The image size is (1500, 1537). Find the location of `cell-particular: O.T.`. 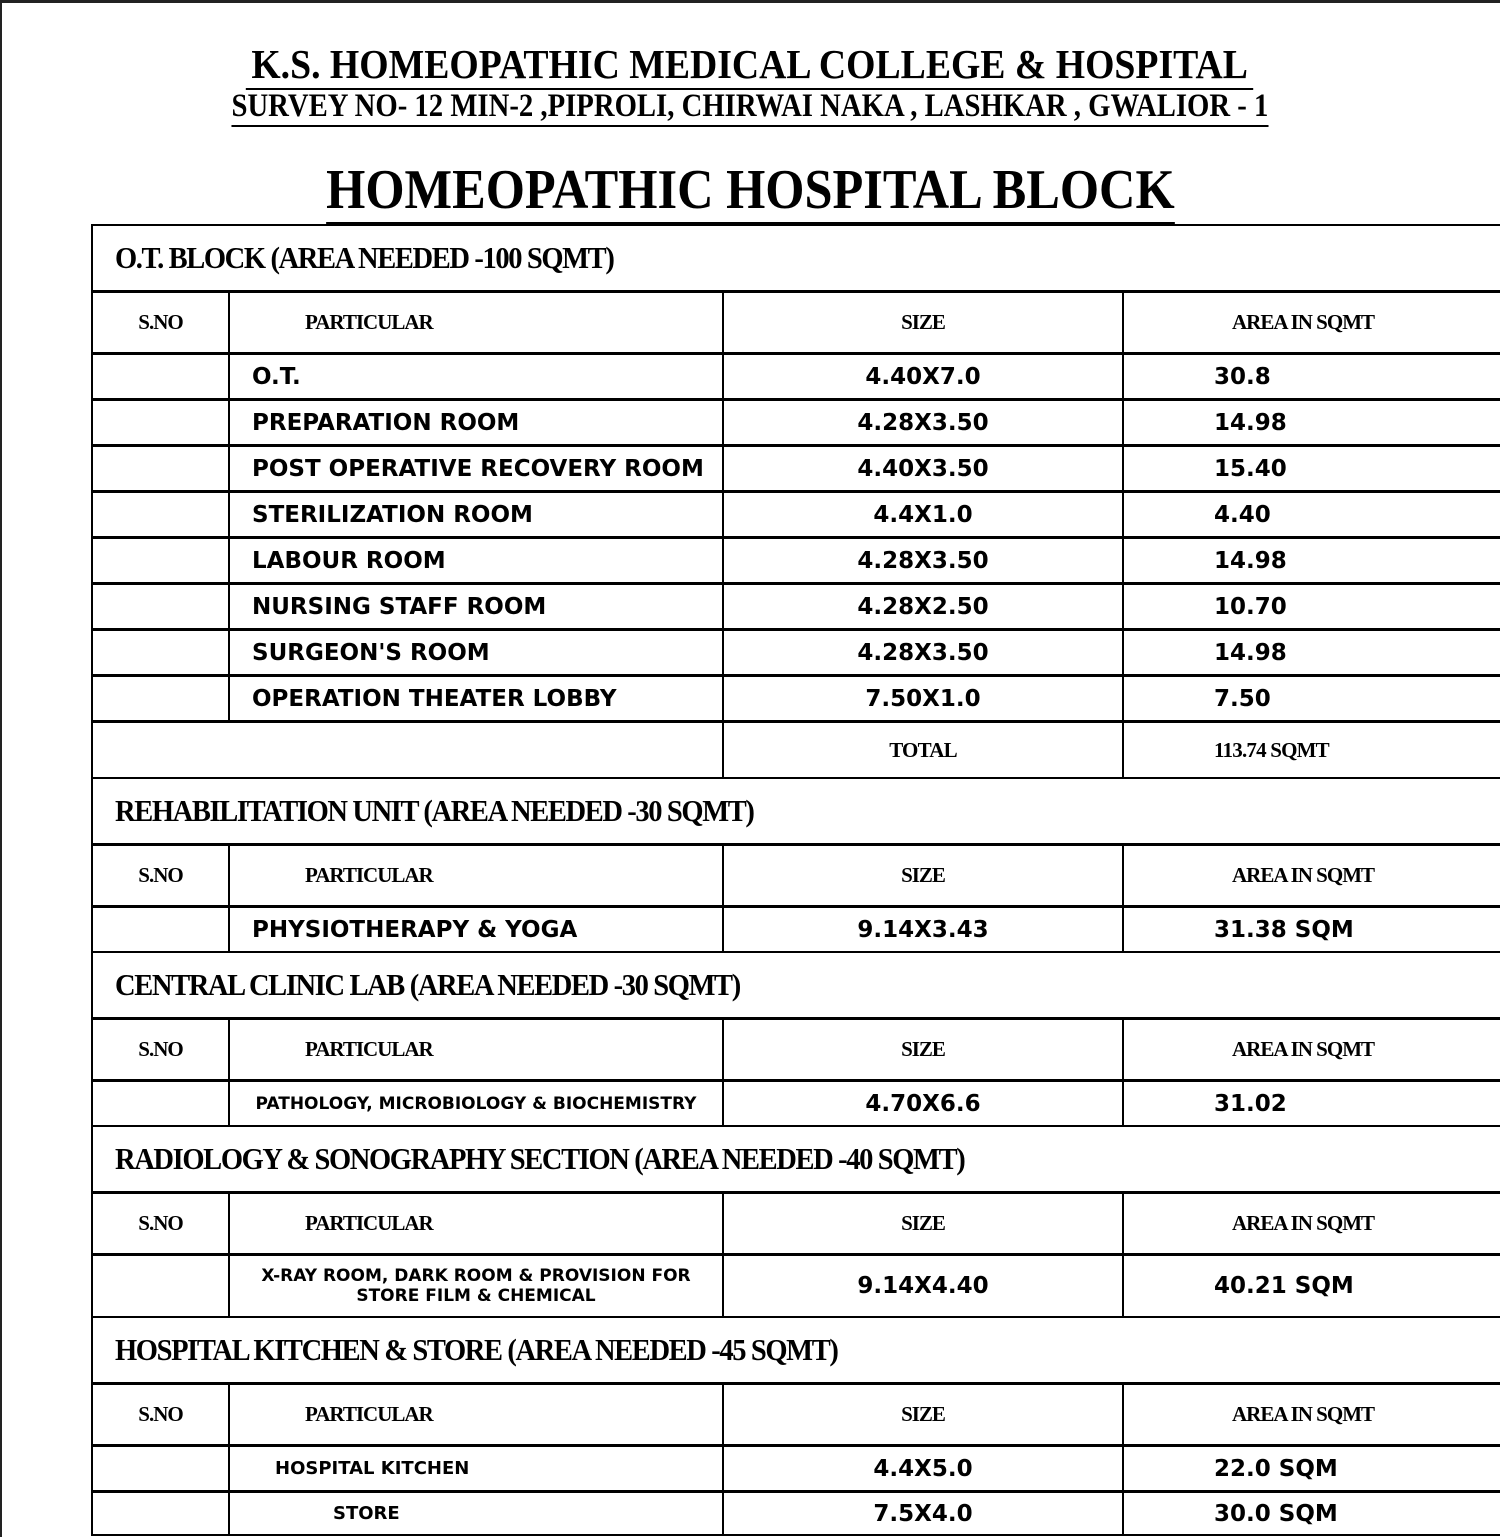

cell-particular: O.T. is located at coordinates (475, 376).